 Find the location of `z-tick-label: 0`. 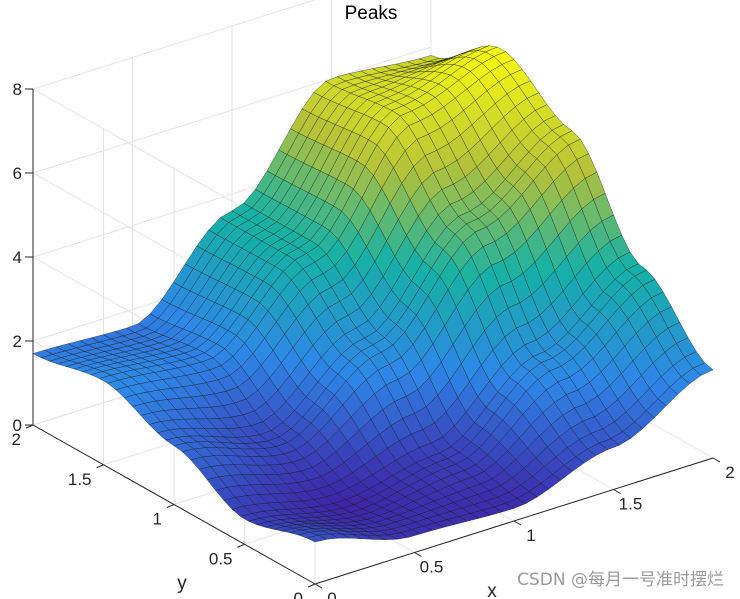

z-tick-label: 0 is located at coordinates (17, 425).